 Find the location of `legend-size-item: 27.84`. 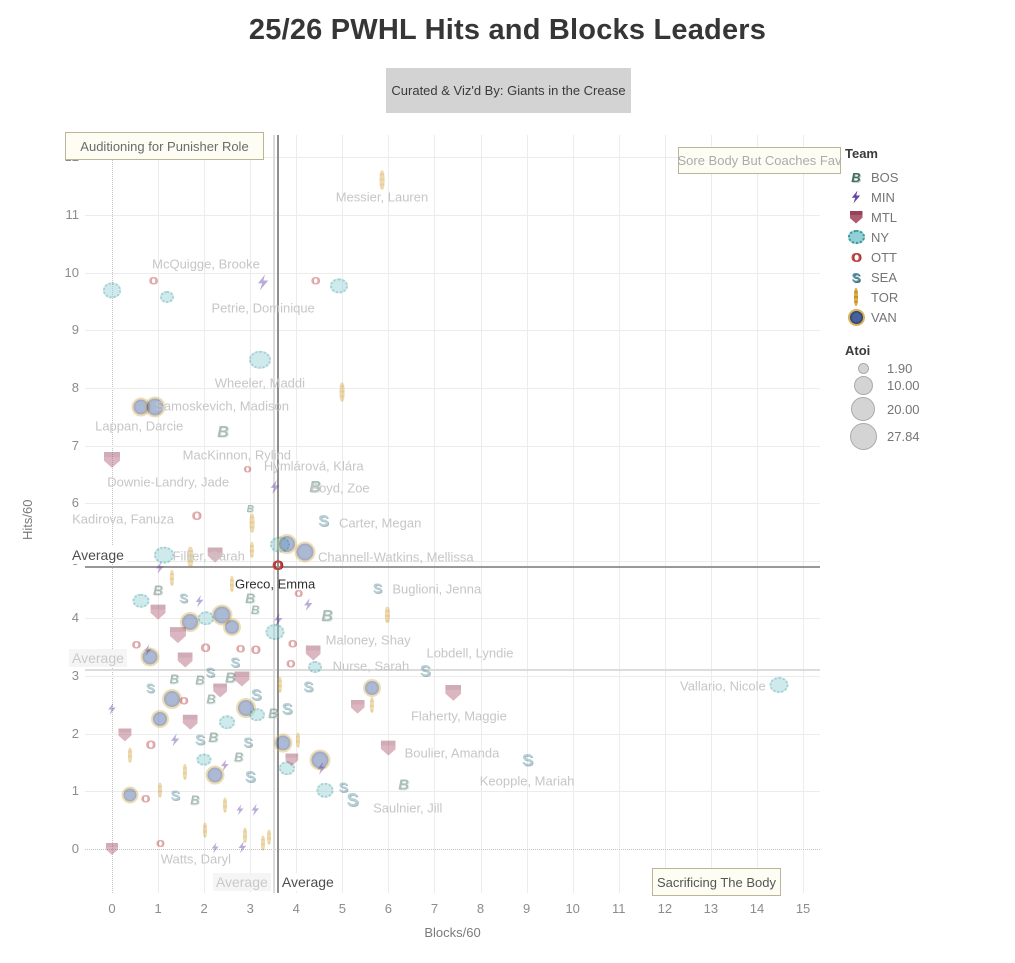

legend-size-item: 27.84 is located at coordinates (929, 436).